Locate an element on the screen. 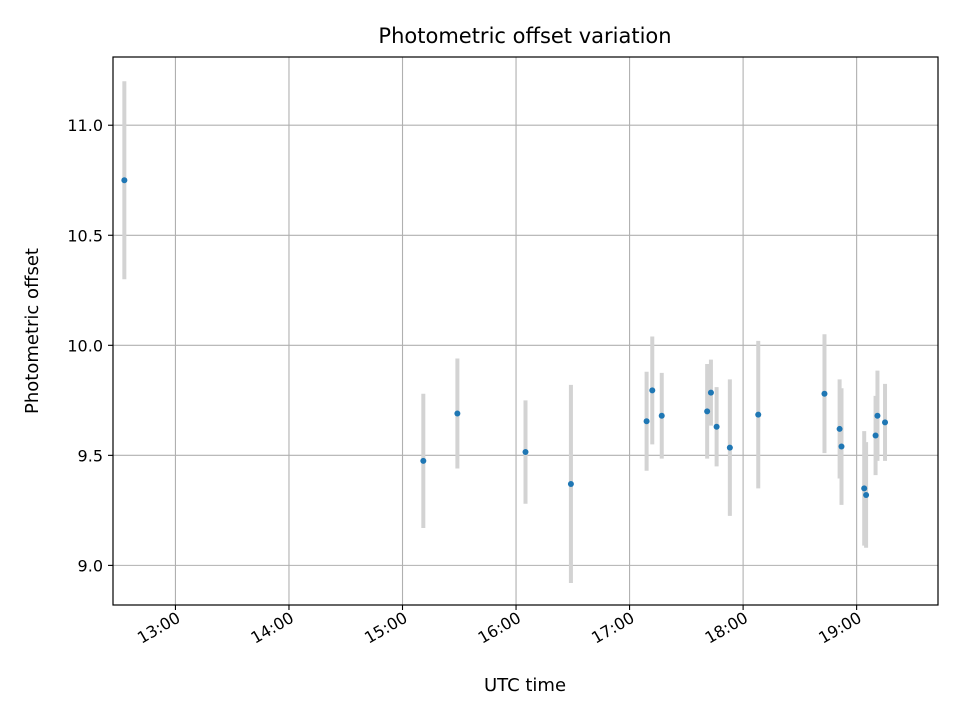  y-tick-label: 10.5 is located at coordinates (85, 235).